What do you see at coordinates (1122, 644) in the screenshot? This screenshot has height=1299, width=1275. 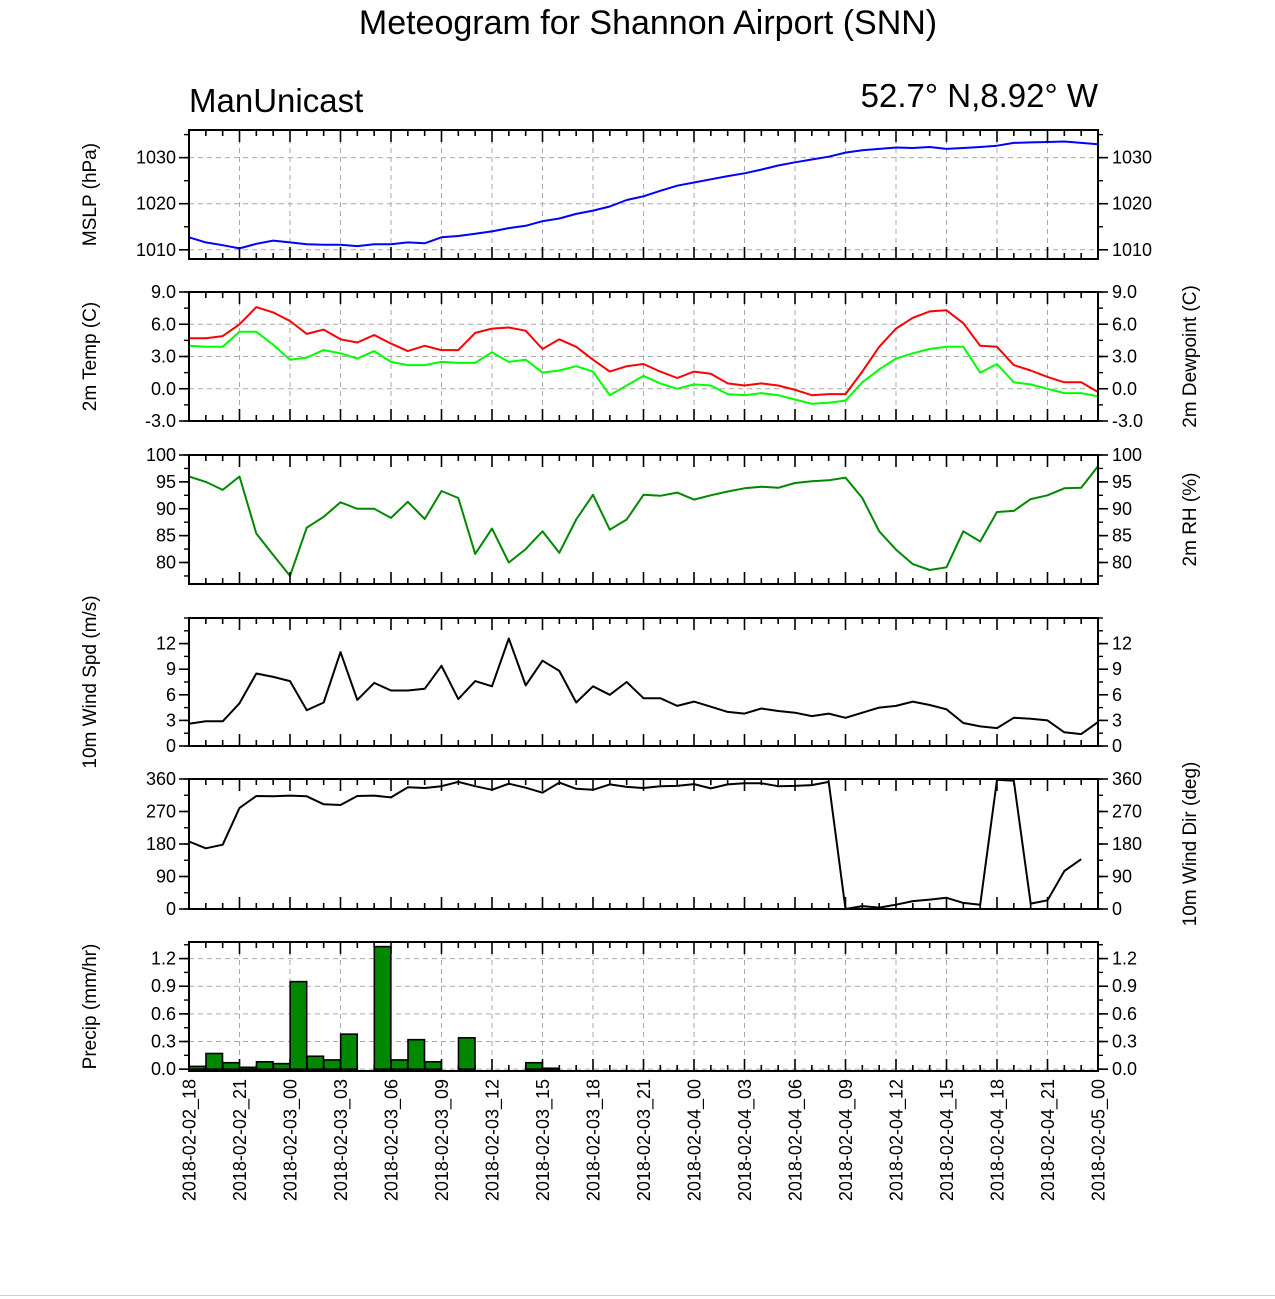 I see `y-tick-label-right: 12` at bounding box center [1122, 644].